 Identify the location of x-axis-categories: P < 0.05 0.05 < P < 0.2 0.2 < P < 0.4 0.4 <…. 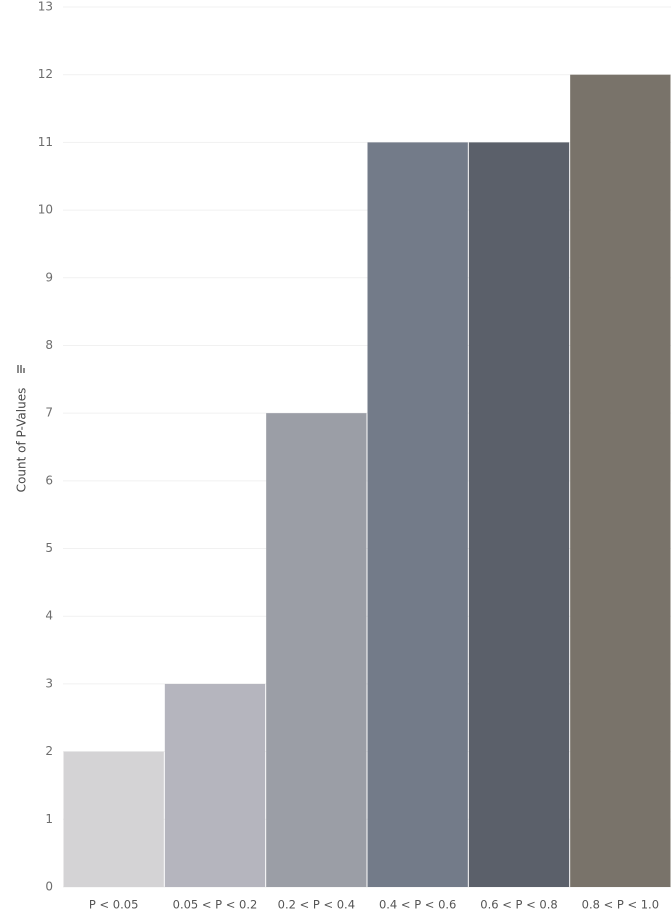
(374, 905).